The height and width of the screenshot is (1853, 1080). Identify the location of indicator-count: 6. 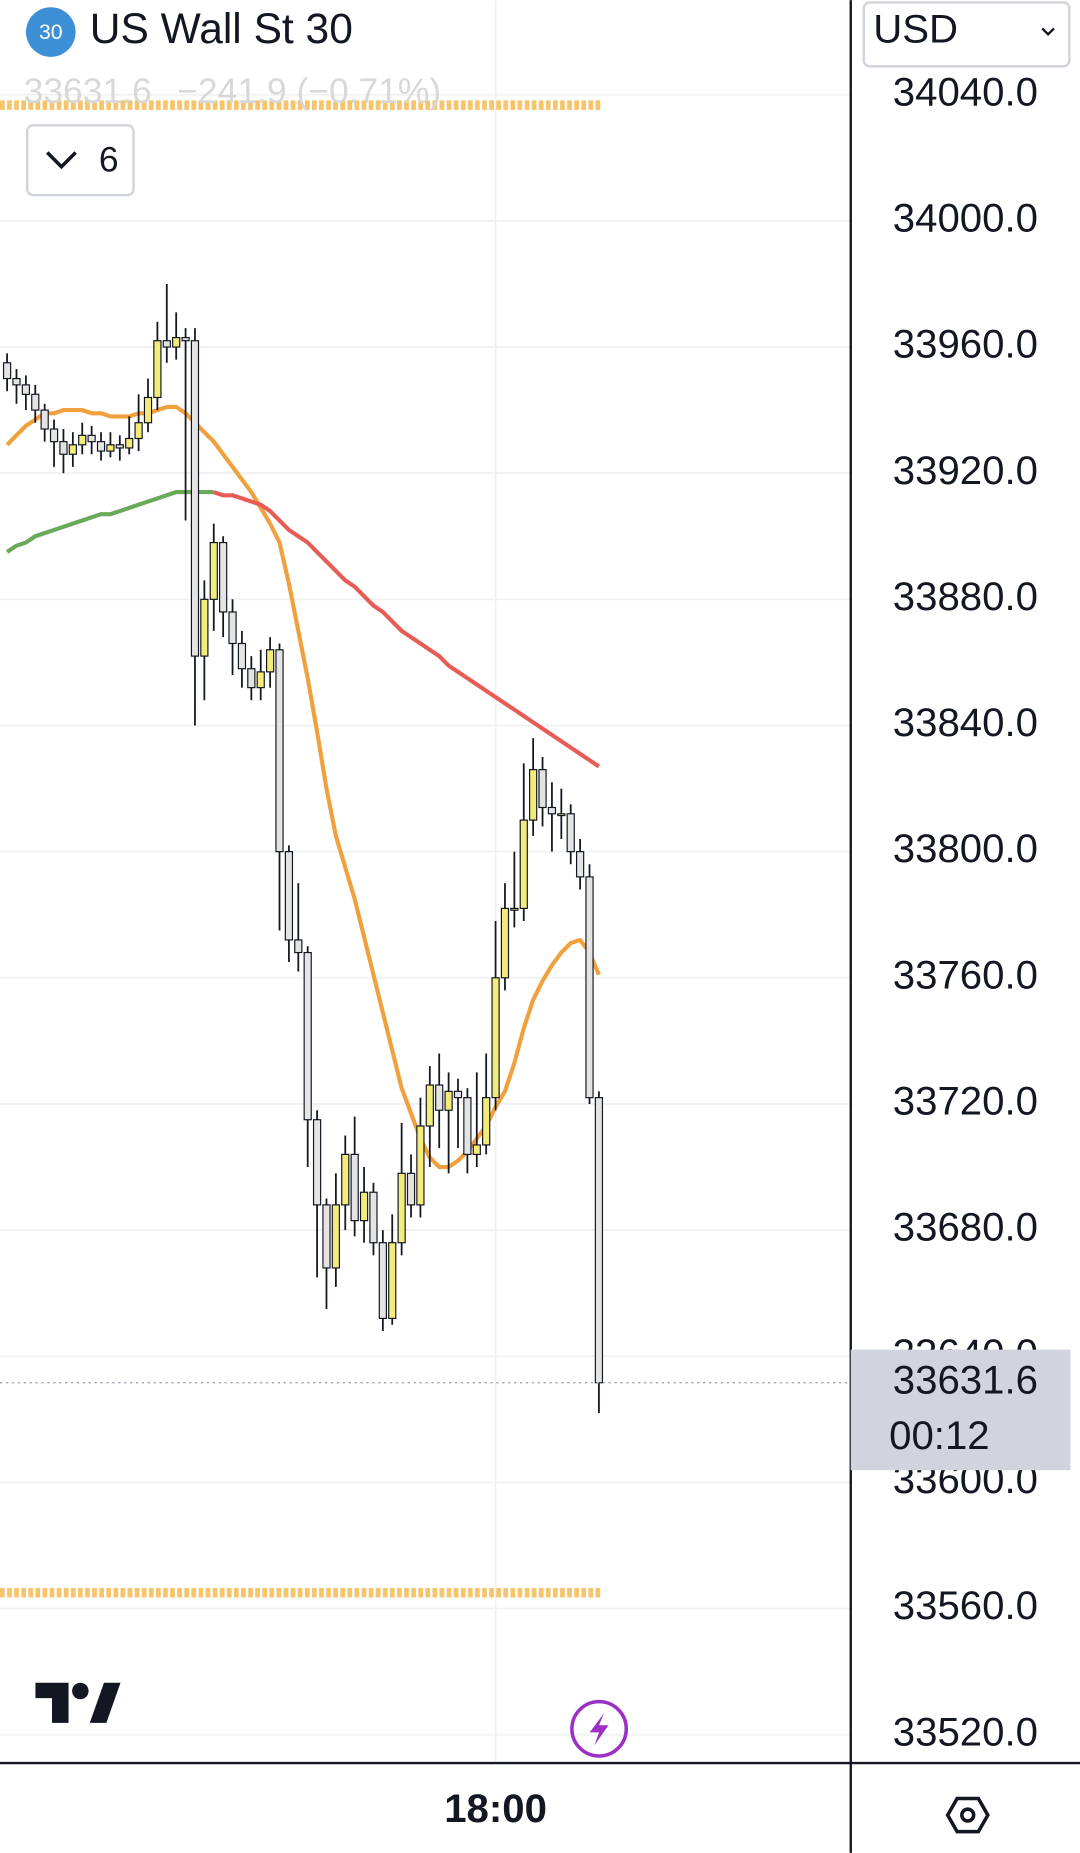
(109, 159).